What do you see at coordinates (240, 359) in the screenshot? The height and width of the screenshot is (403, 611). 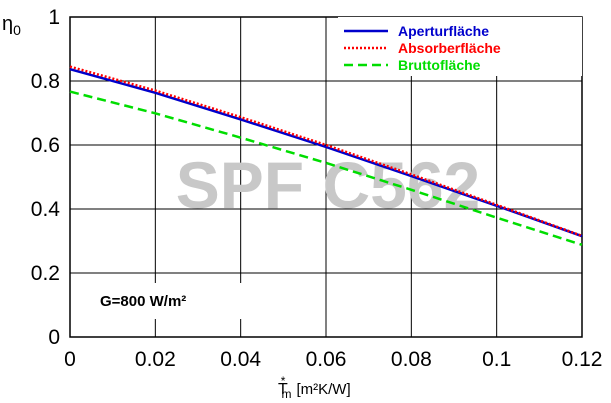 I see `x-tick-label: 0.04` at bounding box center [240, 359].